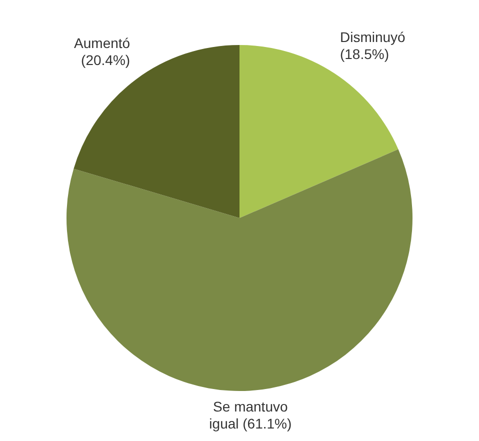 The height and width of the screenshot is (441, 479). I want to click on slice-label: Aumentó, so click(102, 43).